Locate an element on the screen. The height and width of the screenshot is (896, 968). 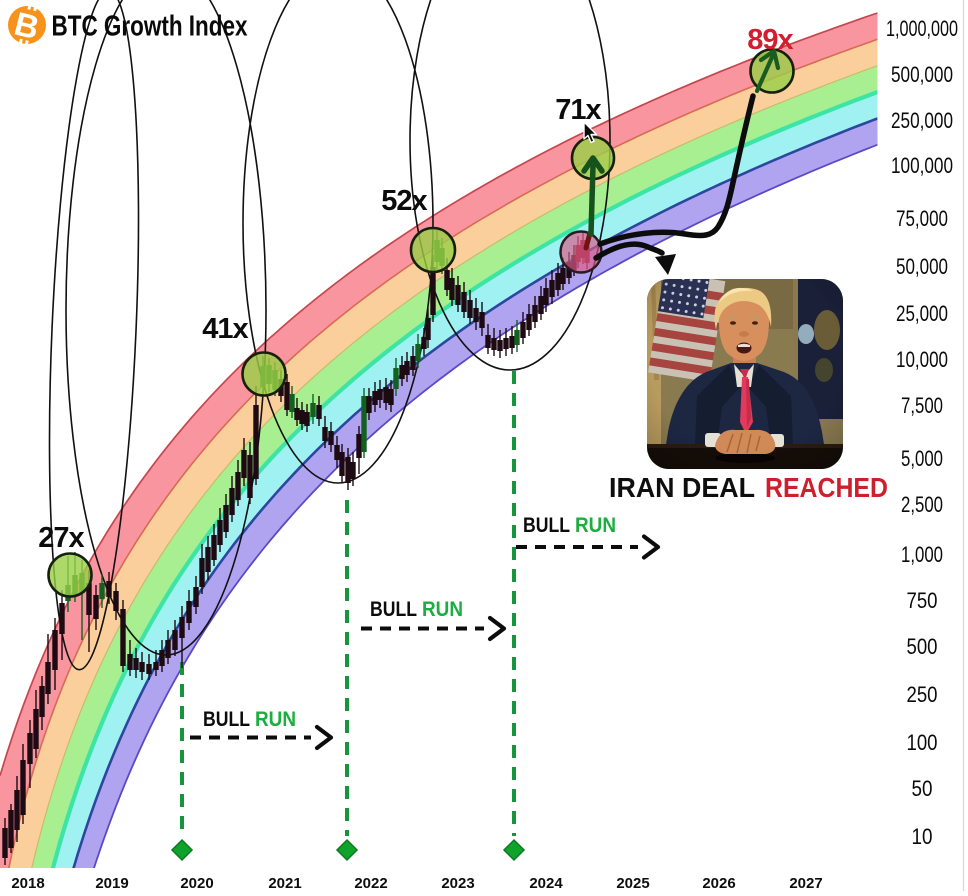
svg-text: 27x is located at coordinates (61, 538).